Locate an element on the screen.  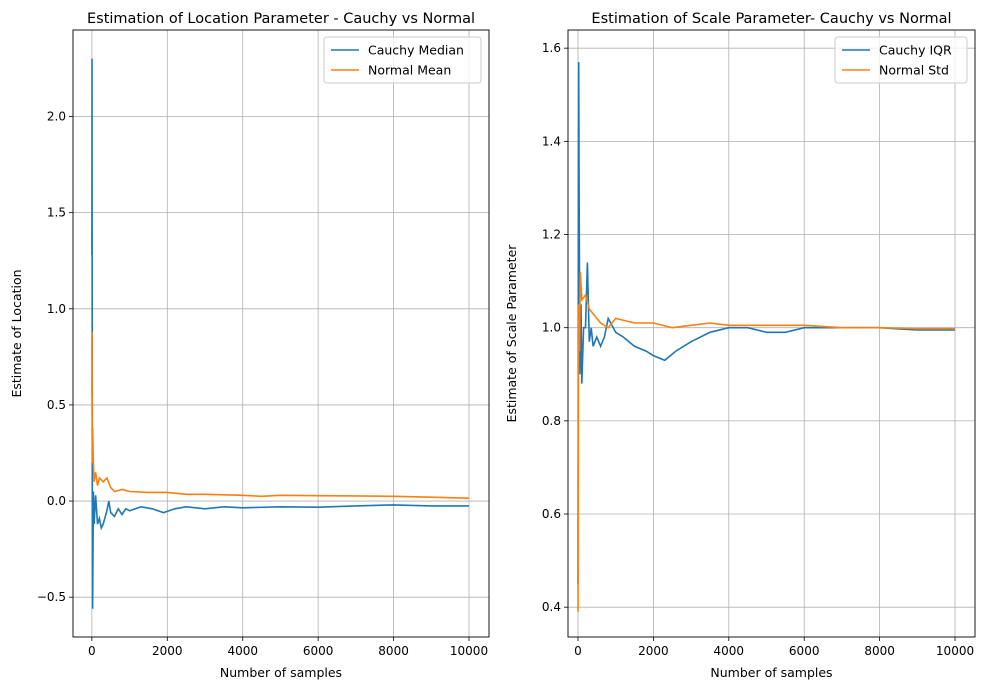
y-tick-label: 0.6 is located at coordinates (551, 514).